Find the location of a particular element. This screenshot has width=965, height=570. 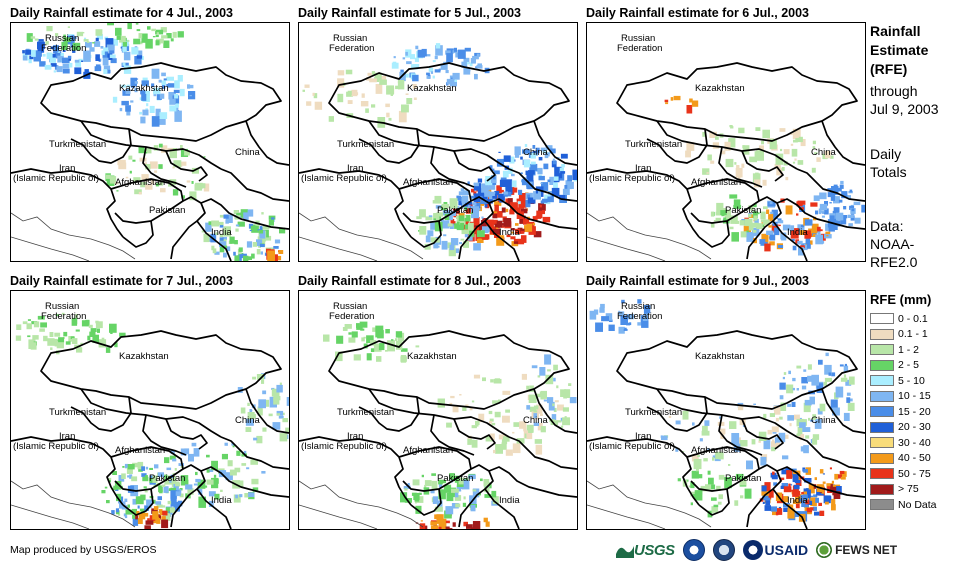

country-label-iran-2: (Islamic Republic of) is located at coordinates (632, 446).